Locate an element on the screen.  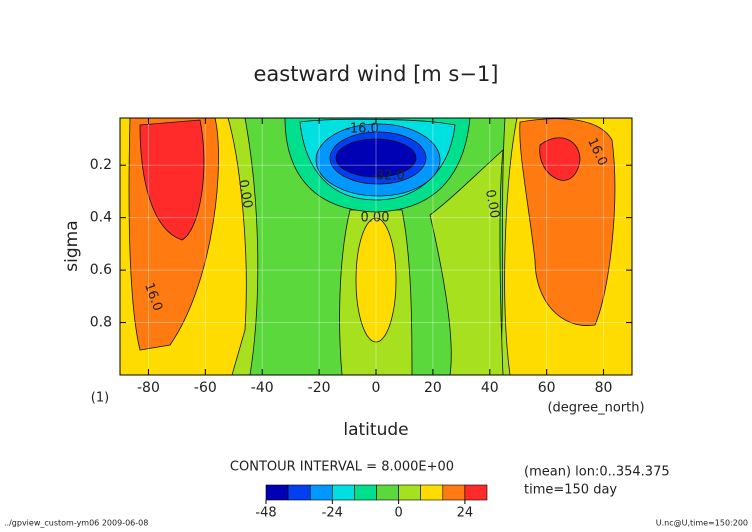
colorbar-tick-label: 0 is located at coordinates (398, 513).